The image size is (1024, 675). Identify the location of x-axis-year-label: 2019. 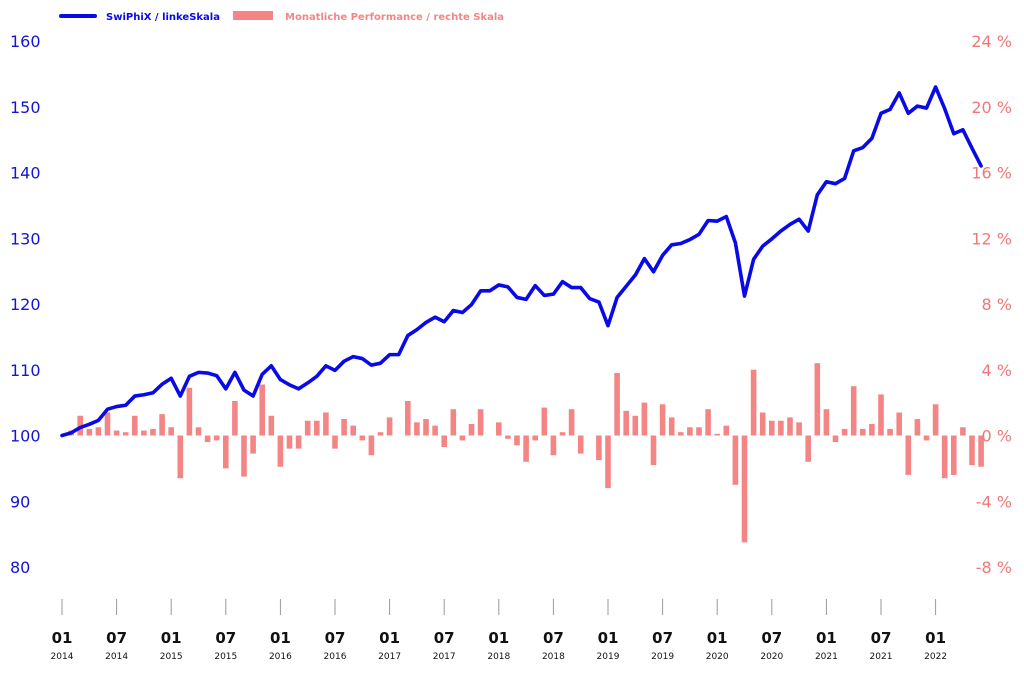
(662, 657).